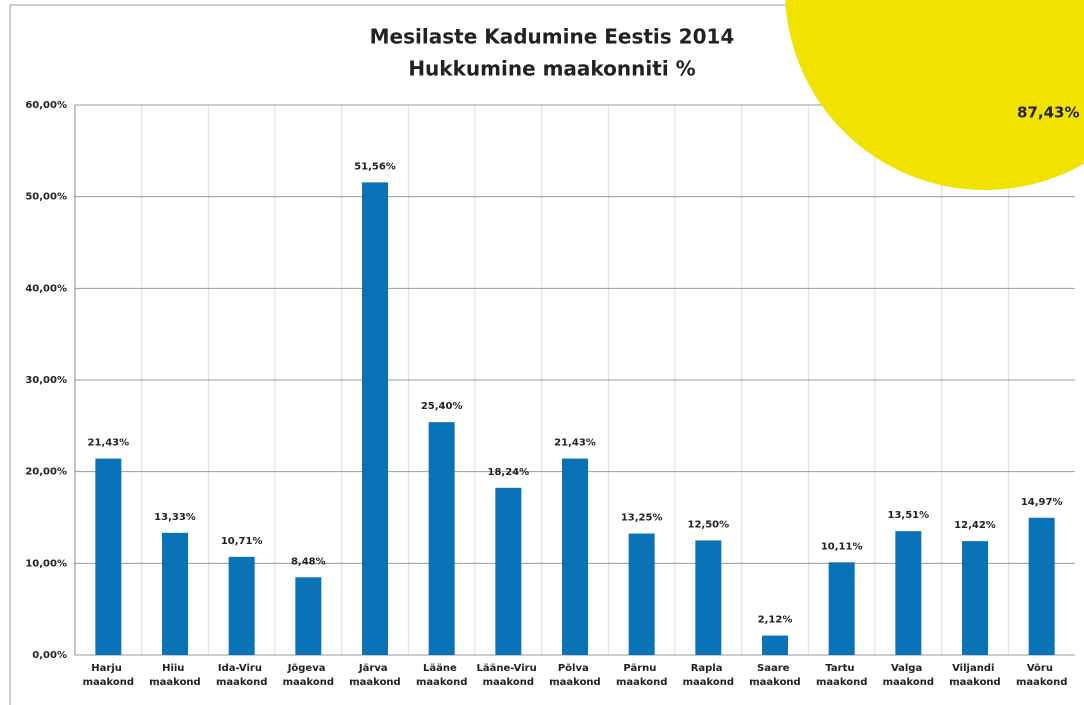  I want to click on x-tick-label-line: Ida-Viru, so click(242, 668).